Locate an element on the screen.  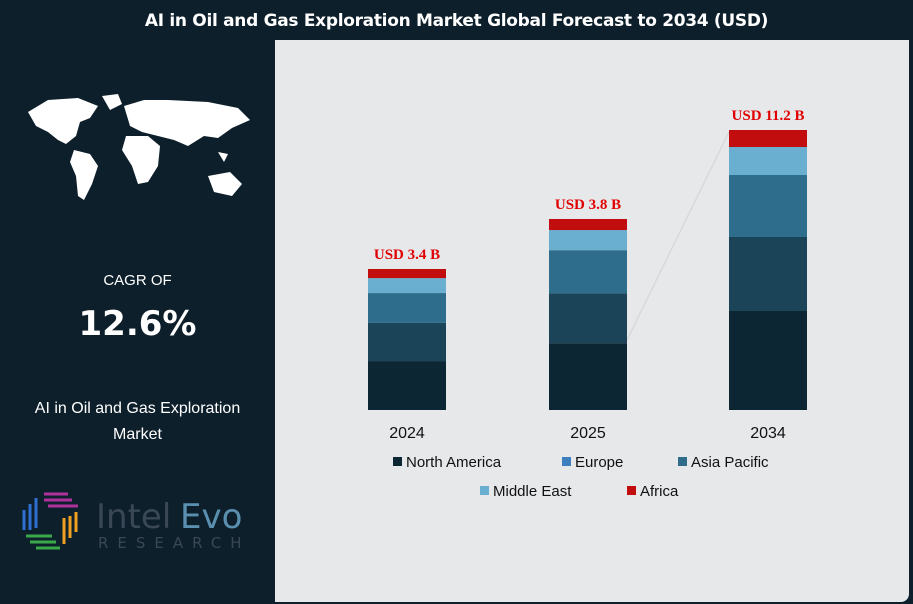
logo-text-evo: Evo is located at coordinates (211, 517).